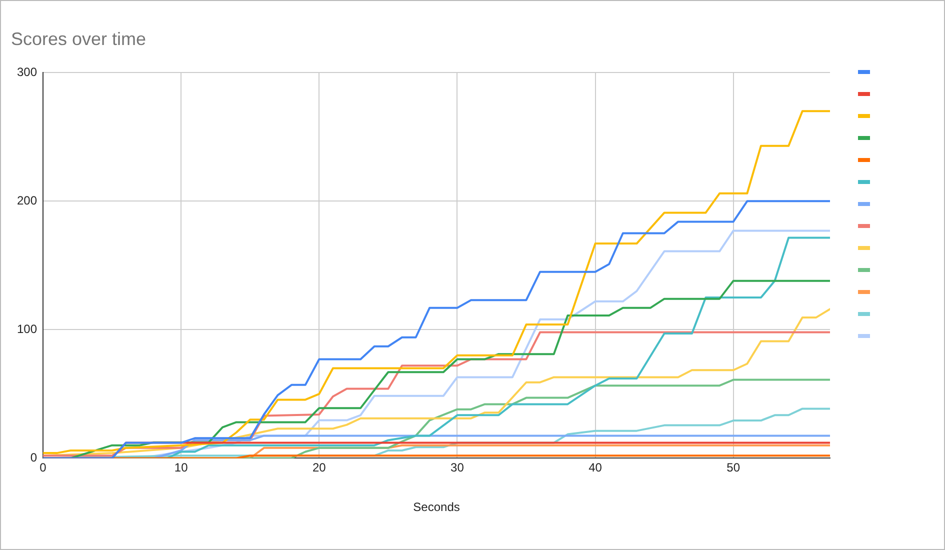  What do you see at coordinates (27, 71) in the screenshot?
I see `y-tick-label: 300` at bounding box center [27, 71].